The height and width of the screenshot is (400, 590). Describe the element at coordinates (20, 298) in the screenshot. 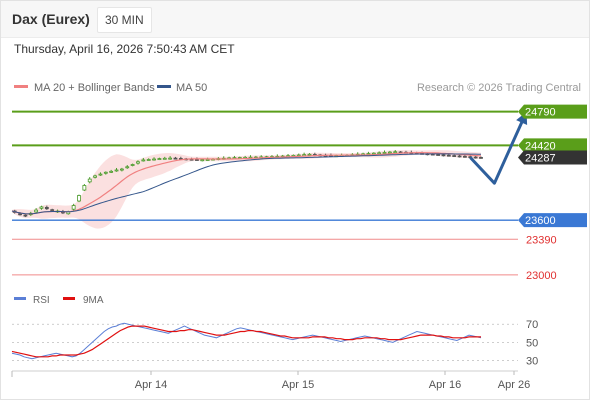

I see `rsi-legend-swatch` at that location.